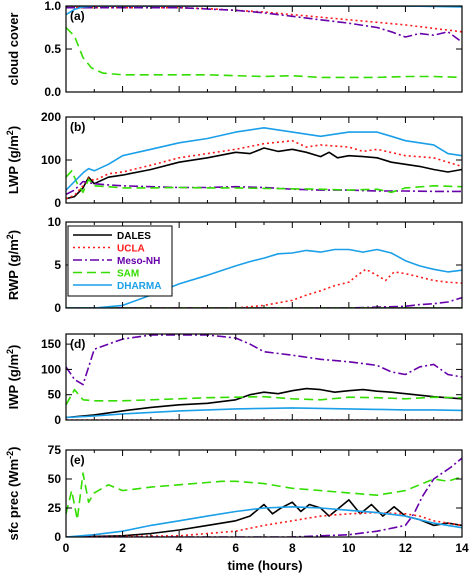 This screenshot has width=474, height=577. What do you see at coordinates (116, 261) in the screenshot?
I see `legend-item-meso-nh: Meso-NH` at bounding box center [116, 261].